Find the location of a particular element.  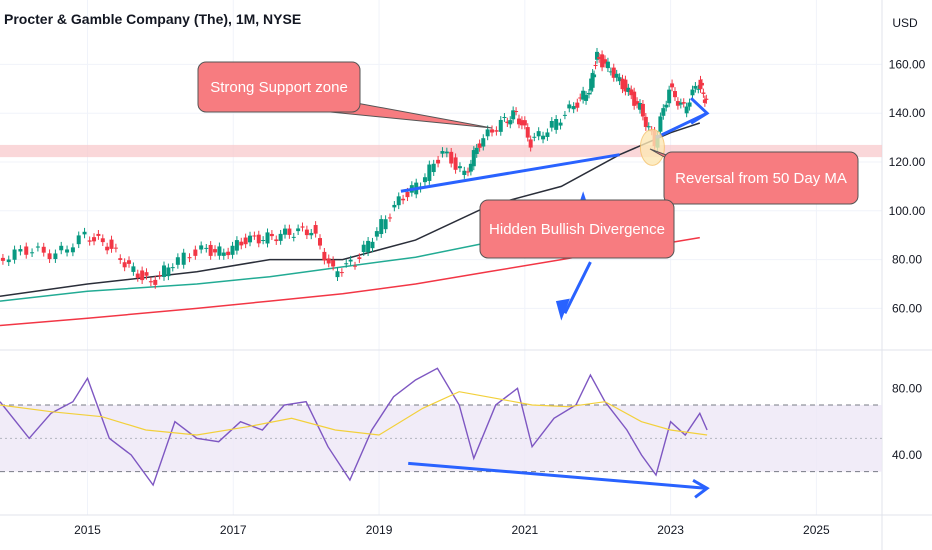

time-tick-label: 2023 is located at coordinates (670, 530).